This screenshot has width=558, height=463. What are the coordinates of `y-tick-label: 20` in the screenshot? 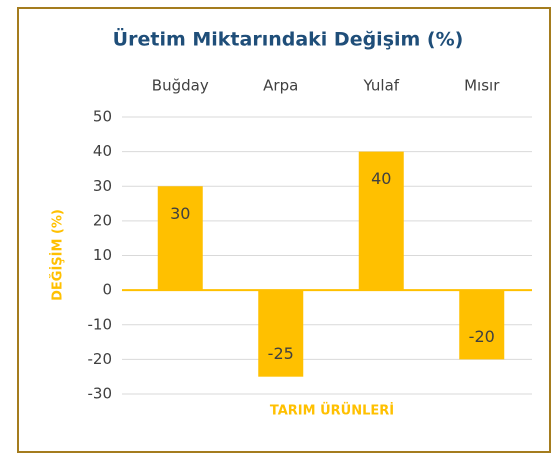 It's located at (102, 220).